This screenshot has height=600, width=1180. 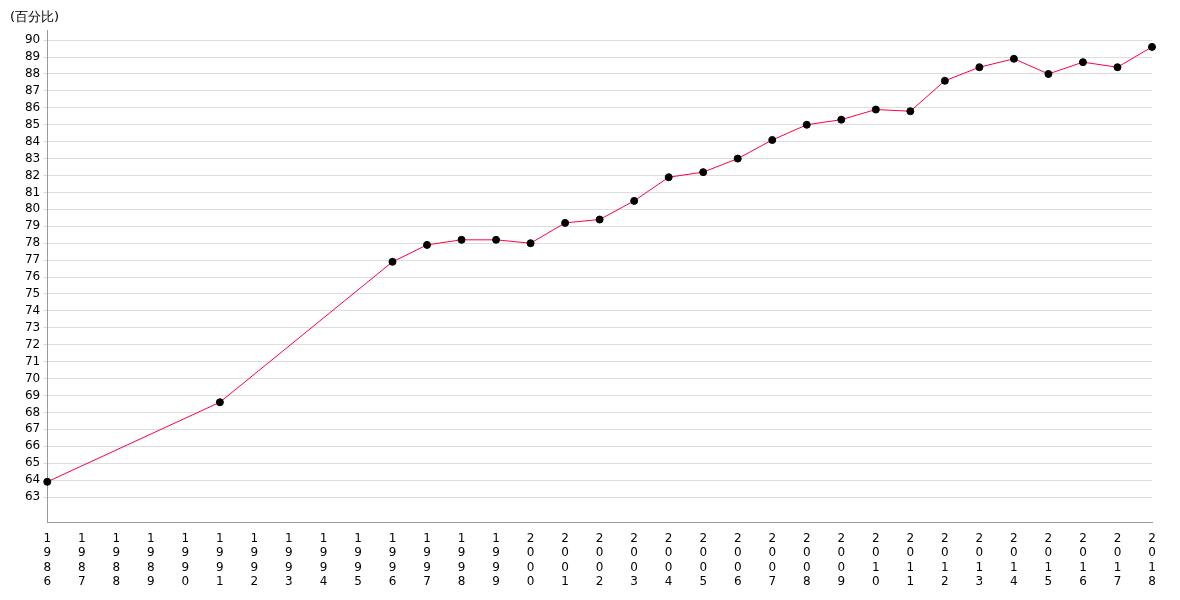 I want to click on x-tick-label: 2016, so click(x=1083, y=559).